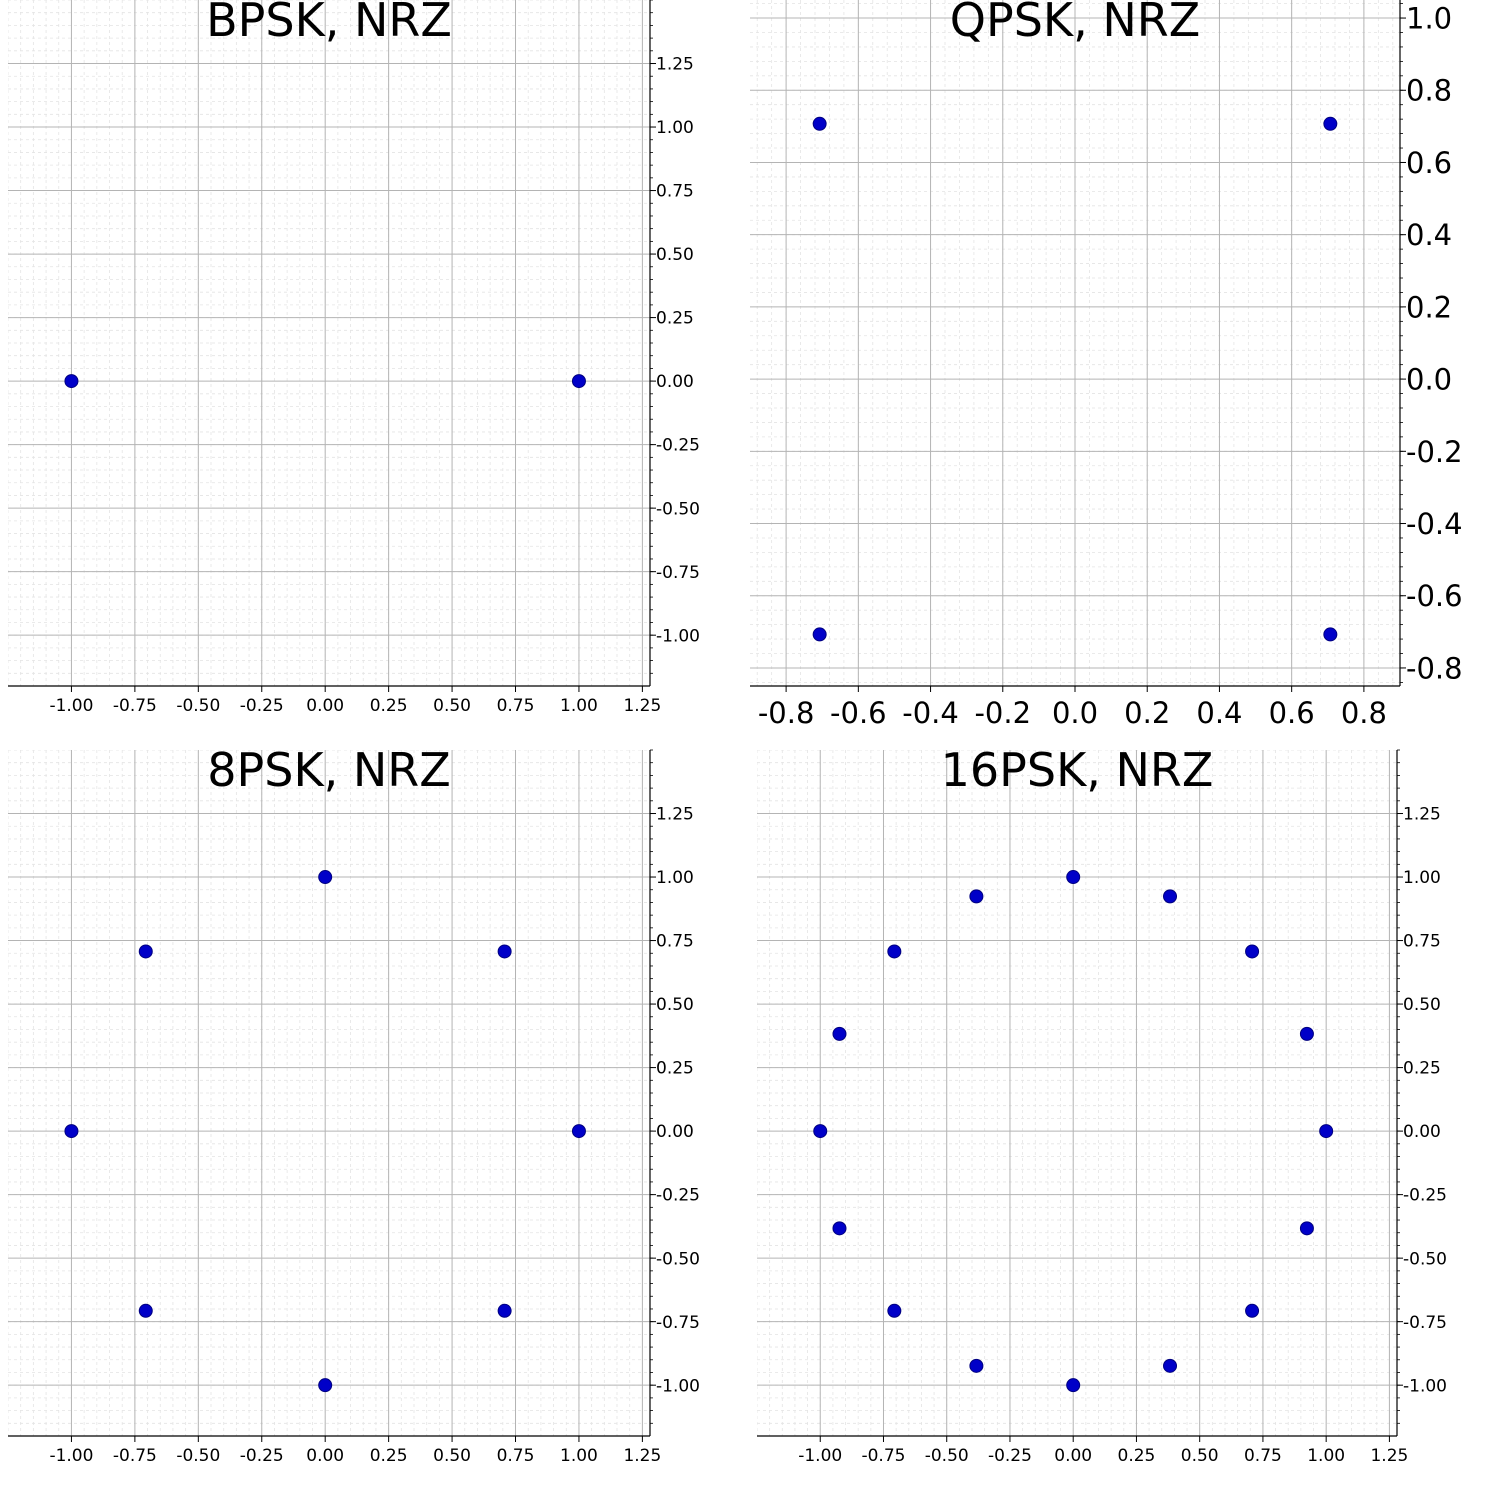  Describe the element at coordinates (1147, 713) in the screenshot. I see `x-tick-label: 0.2` at that location.